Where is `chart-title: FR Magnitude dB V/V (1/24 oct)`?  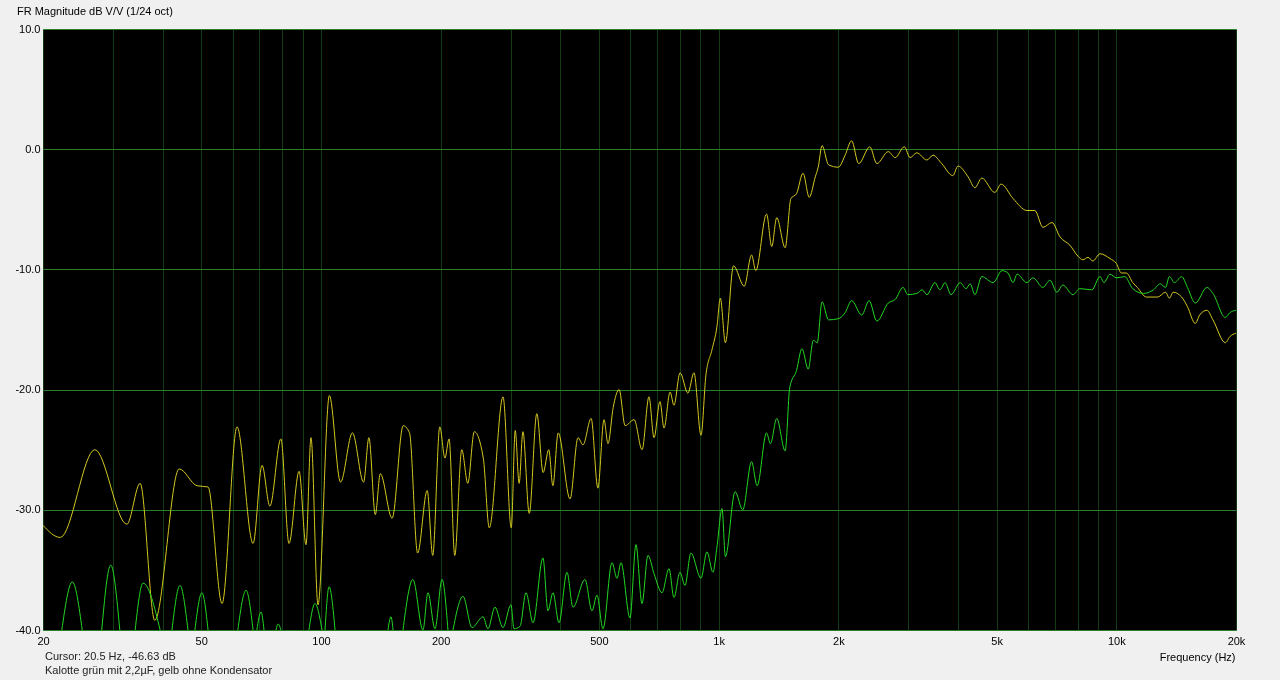 chart-title: FR Magnitude dB V/V (1/24 oct) is located at coordinates (94, 11).